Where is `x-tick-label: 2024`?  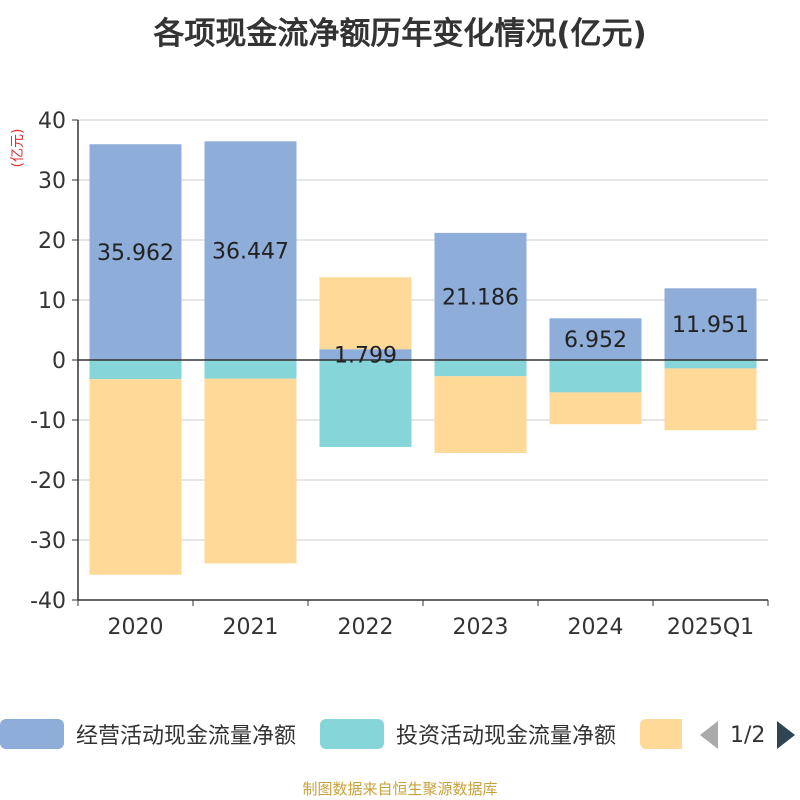
x-tick-label: 2024 is located at coordinates (596, 627).